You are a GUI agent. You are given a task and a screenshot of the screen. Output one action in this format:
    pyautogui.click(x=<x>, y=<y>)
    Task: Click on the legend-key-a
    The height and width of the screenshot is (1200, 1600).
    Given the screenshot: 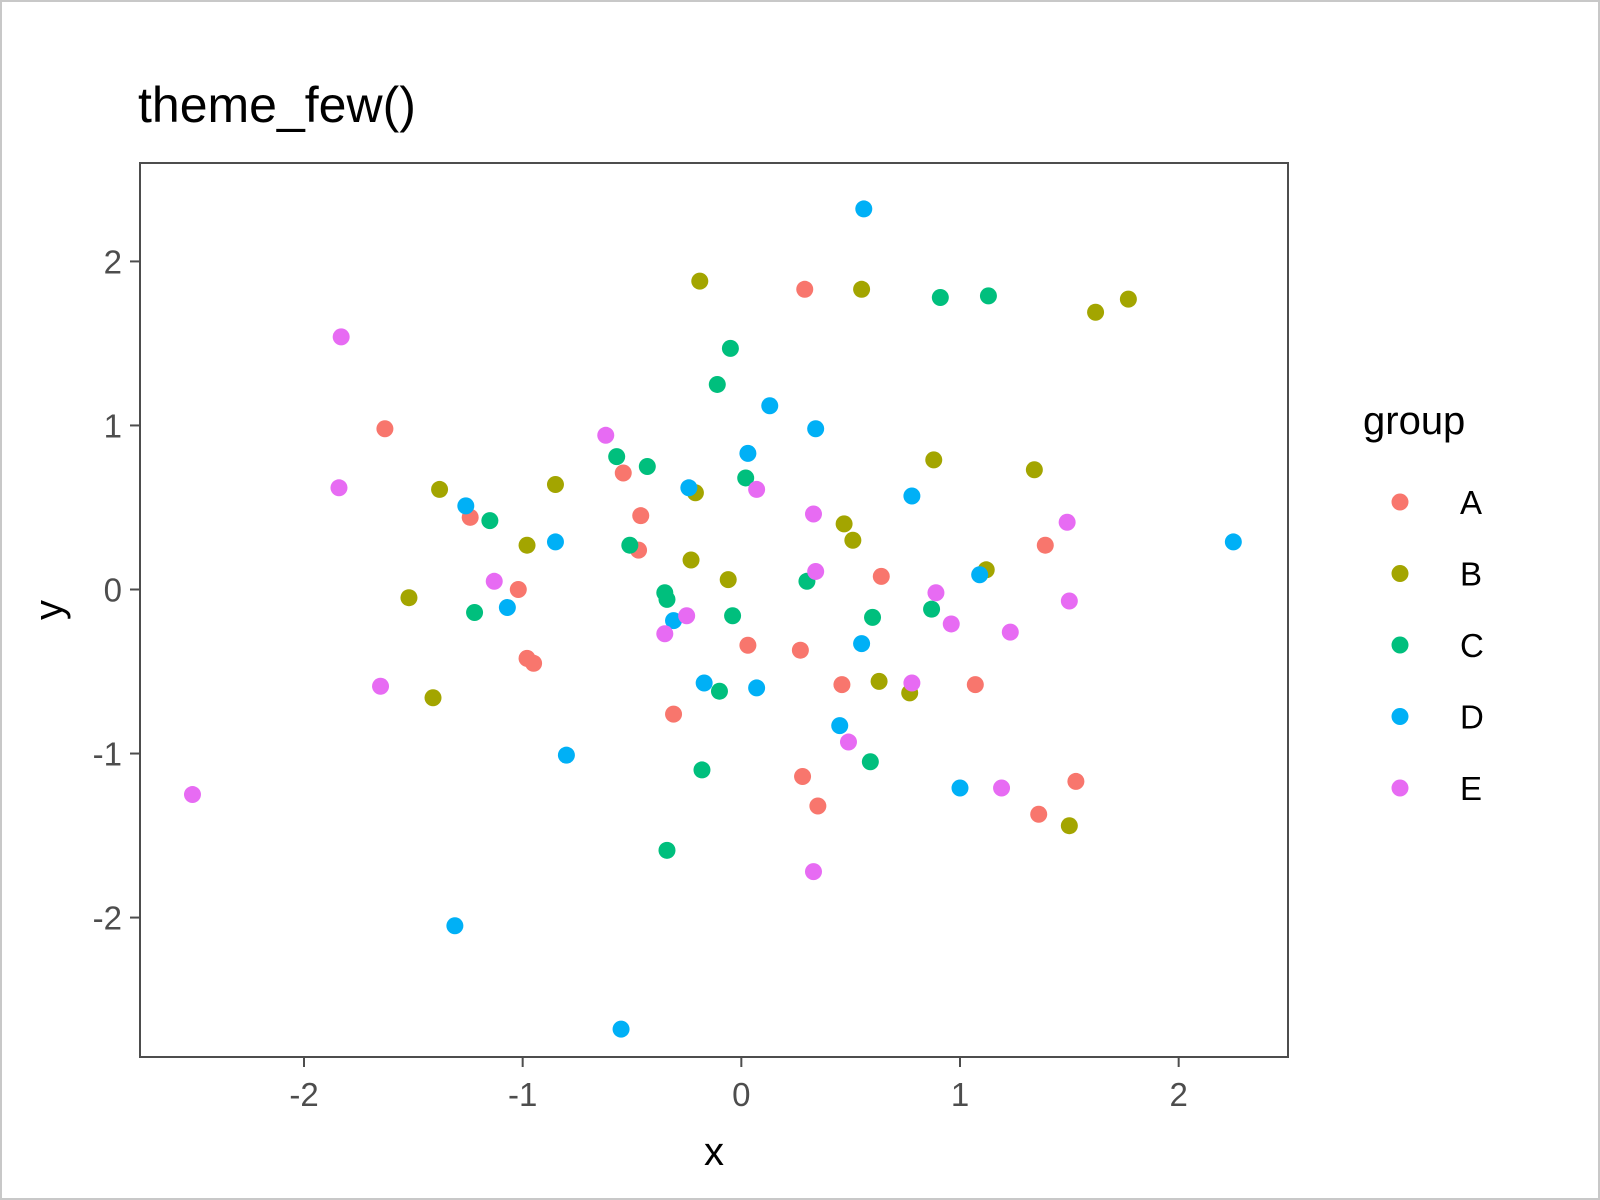 What is the action you would take?
    pyautogui.click(x=1400, y=502)
    